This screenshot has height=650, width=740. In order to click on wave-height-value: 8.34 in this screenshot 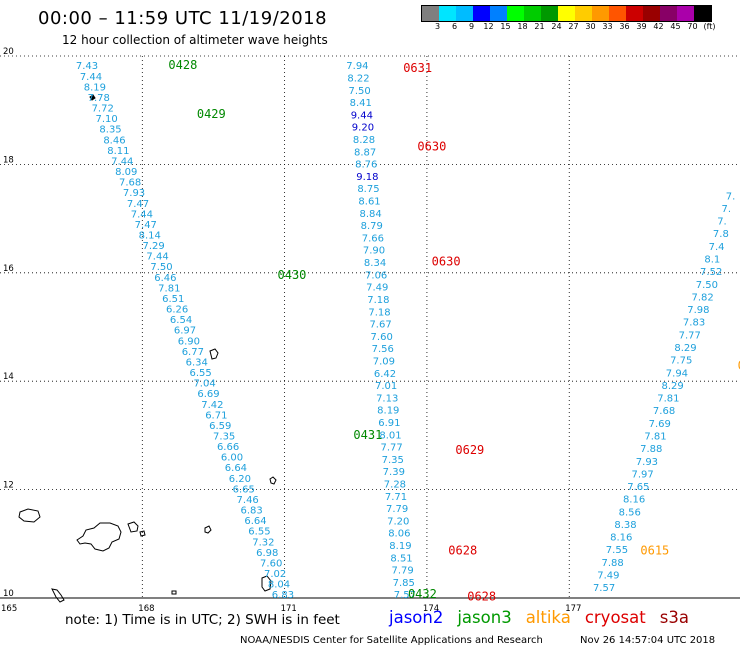, I will do `click(375, 263)`.